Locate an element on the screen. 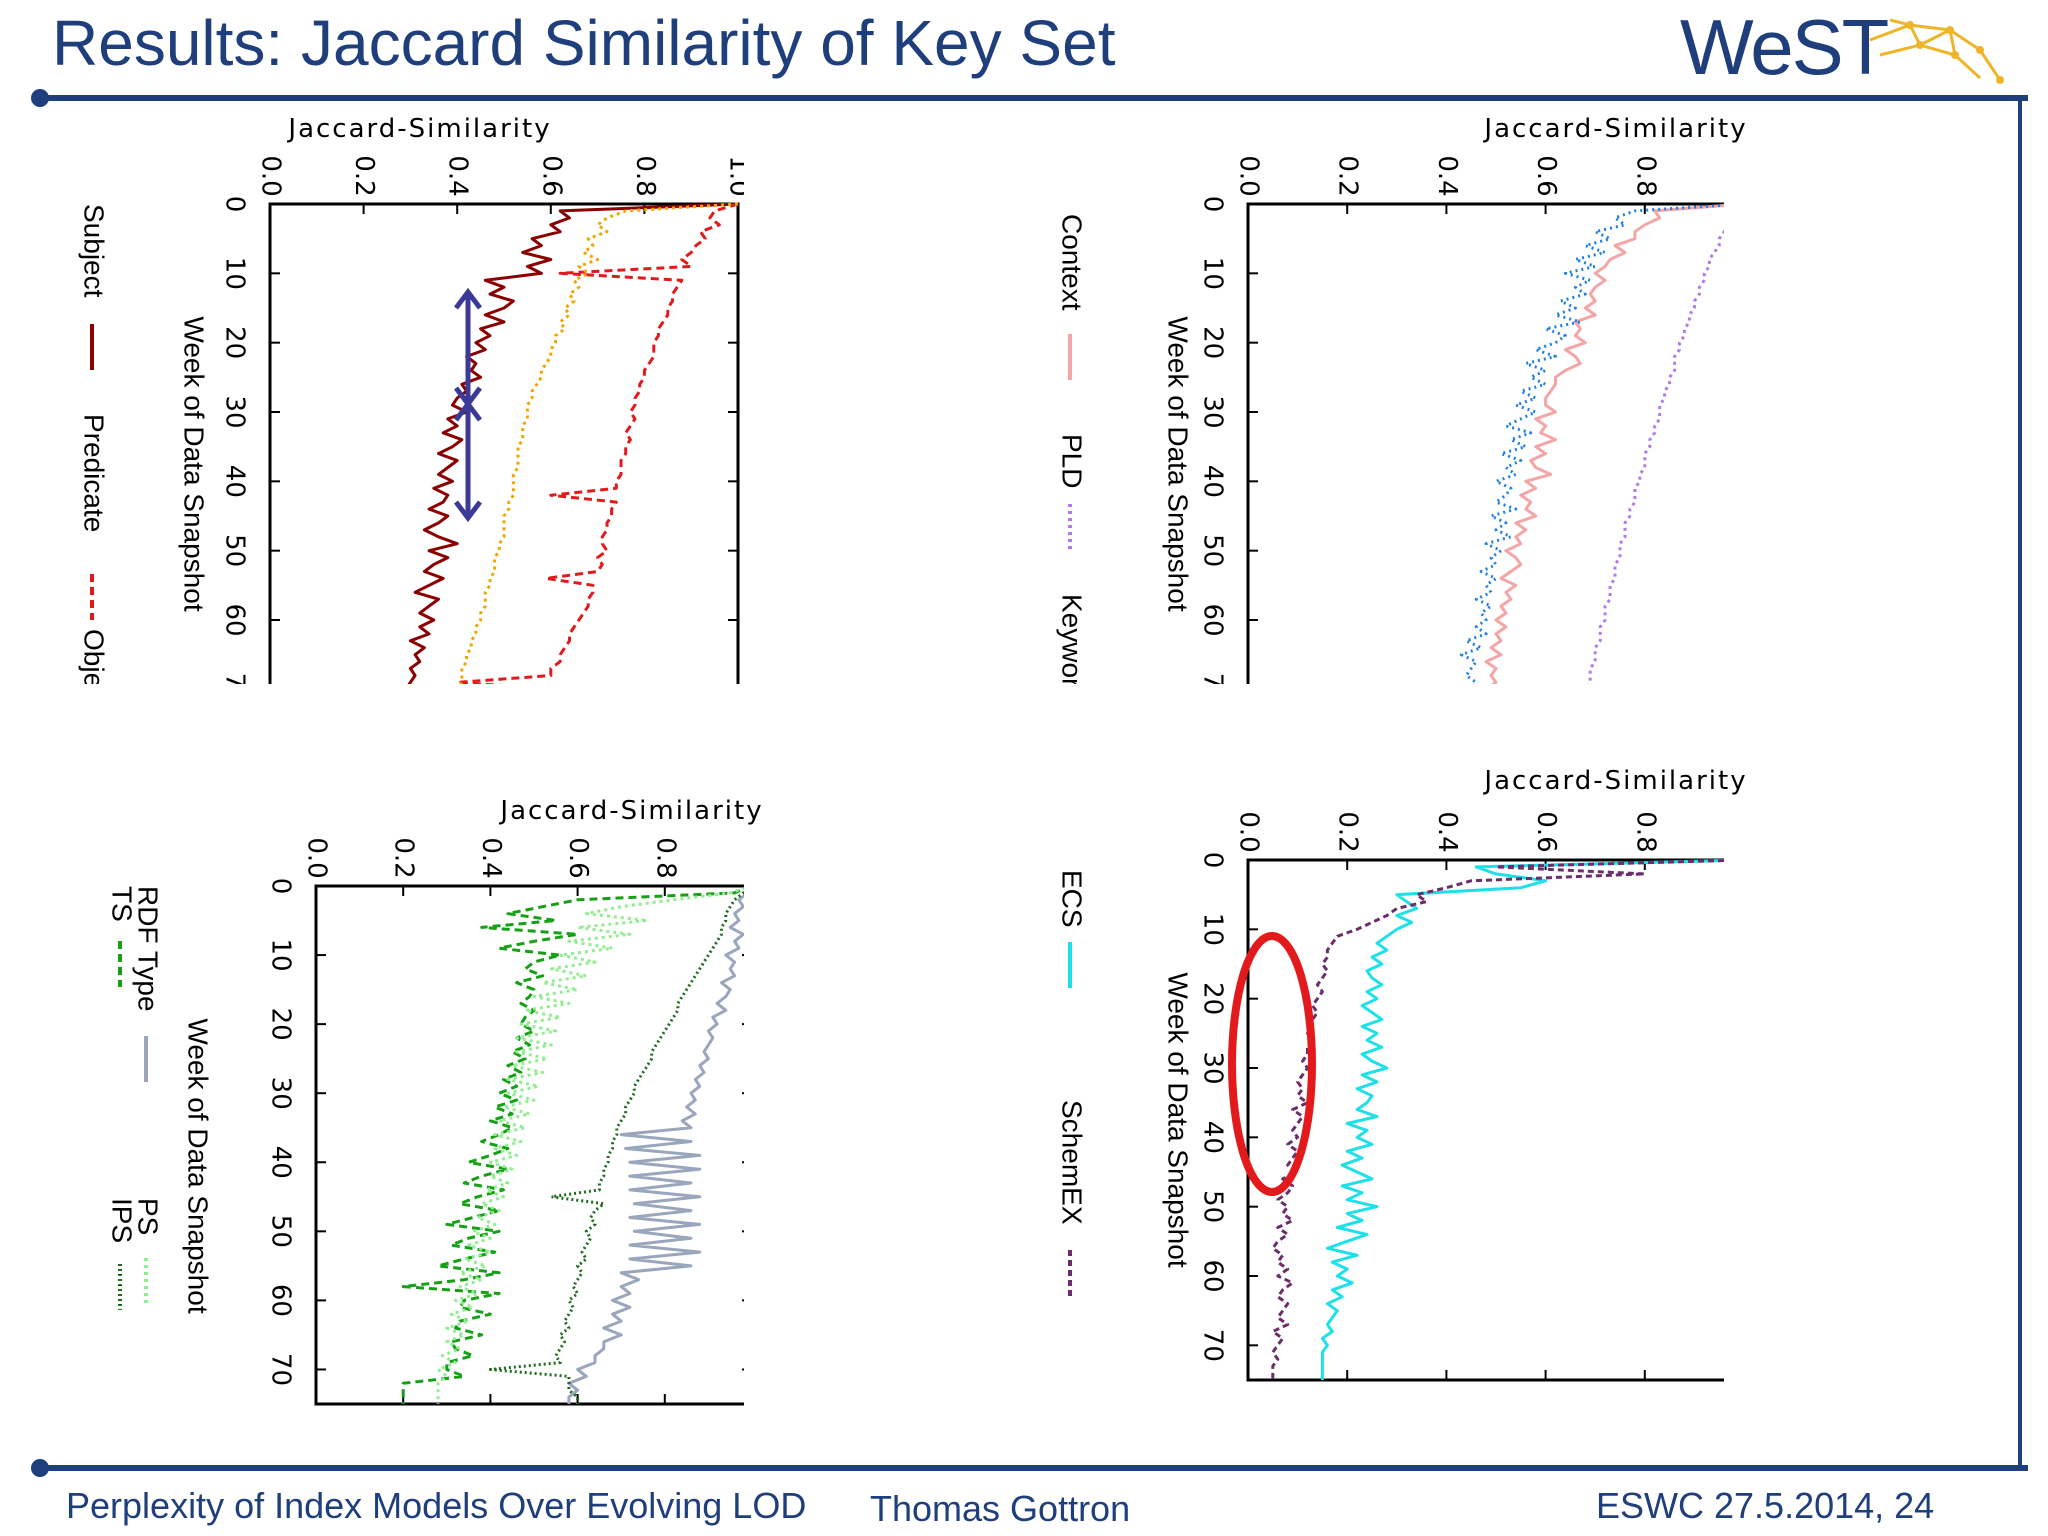  footer-venue-page: ESWC 27.5.2014, 24 is located at coordinates (1765, 1505).